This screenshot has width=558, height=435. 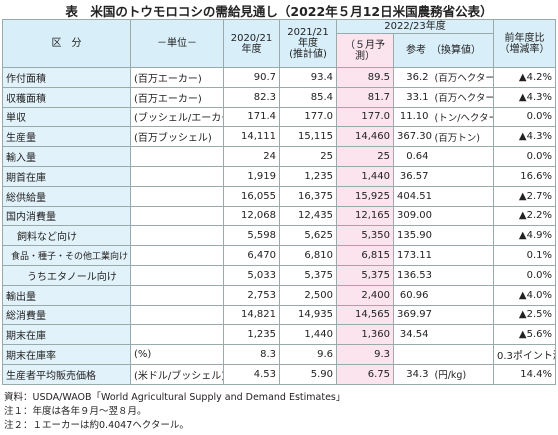 I want to click on table-cell: 5,625, so click(x=308, y=236).